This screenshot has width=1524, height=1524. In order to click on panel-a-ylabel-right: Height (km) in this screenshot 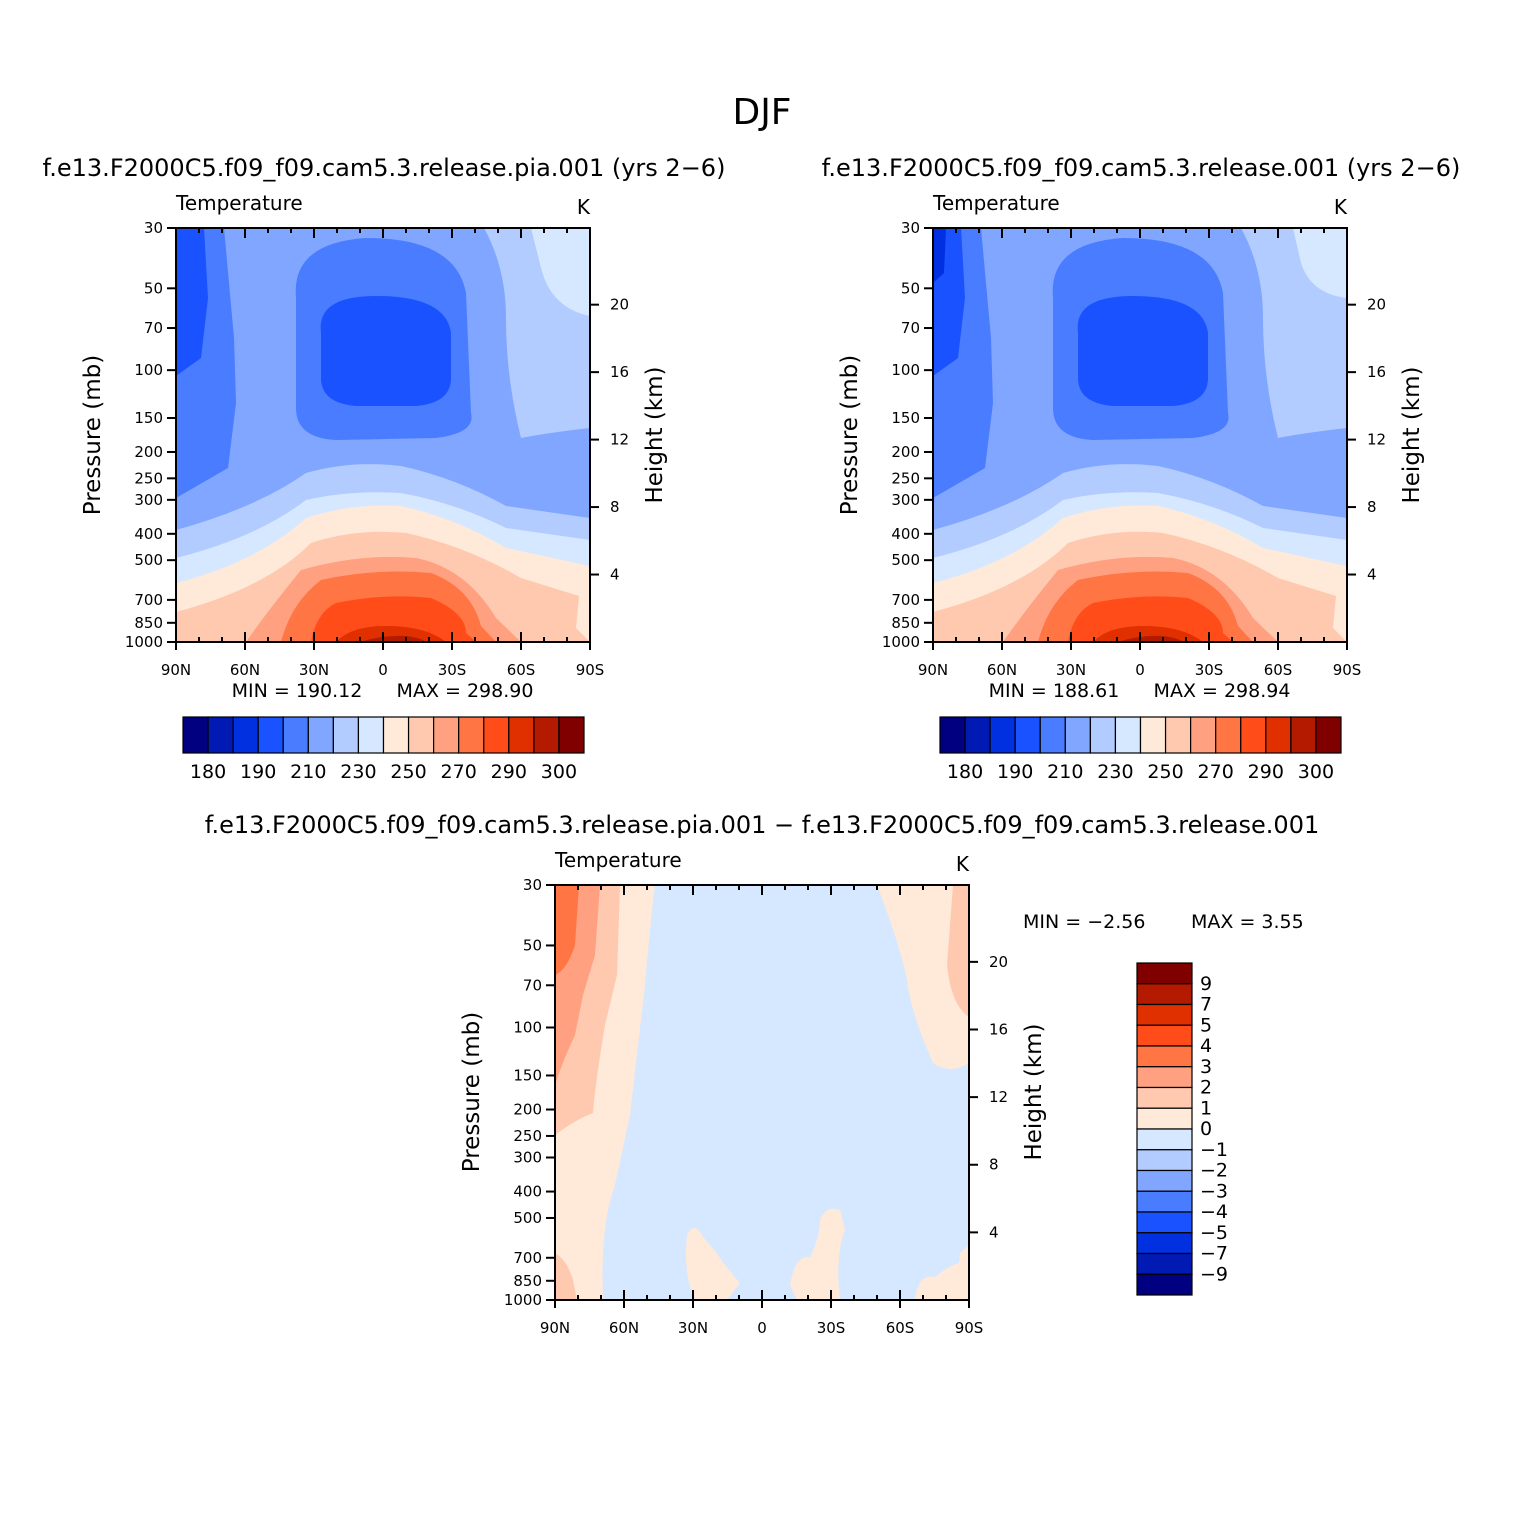, I will do `click(655, 434)`.